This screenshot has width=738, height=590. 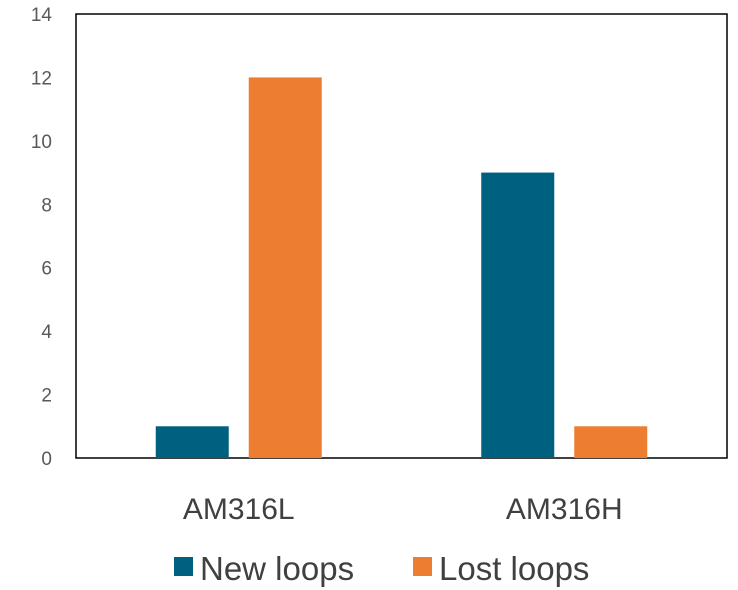 What do you see at coordinates (42, 237) in the screenshot?
I see `y-axis-ticks: 0 2 4 6 8 10 12 14` at bounding box center [42, 237].